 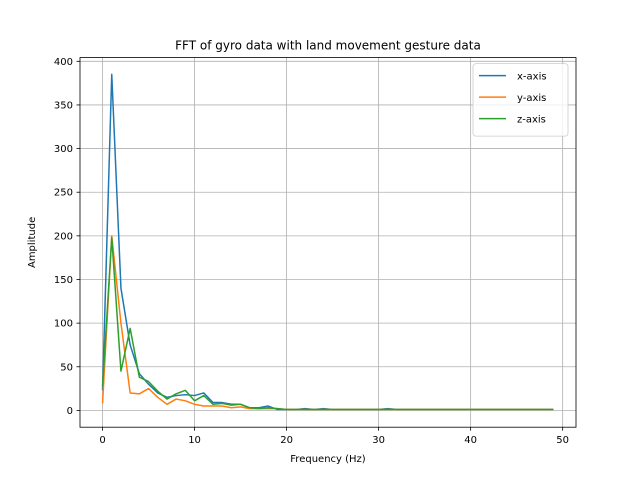 I want to click on x-tick-label: 10, so click(x=194, y=440).